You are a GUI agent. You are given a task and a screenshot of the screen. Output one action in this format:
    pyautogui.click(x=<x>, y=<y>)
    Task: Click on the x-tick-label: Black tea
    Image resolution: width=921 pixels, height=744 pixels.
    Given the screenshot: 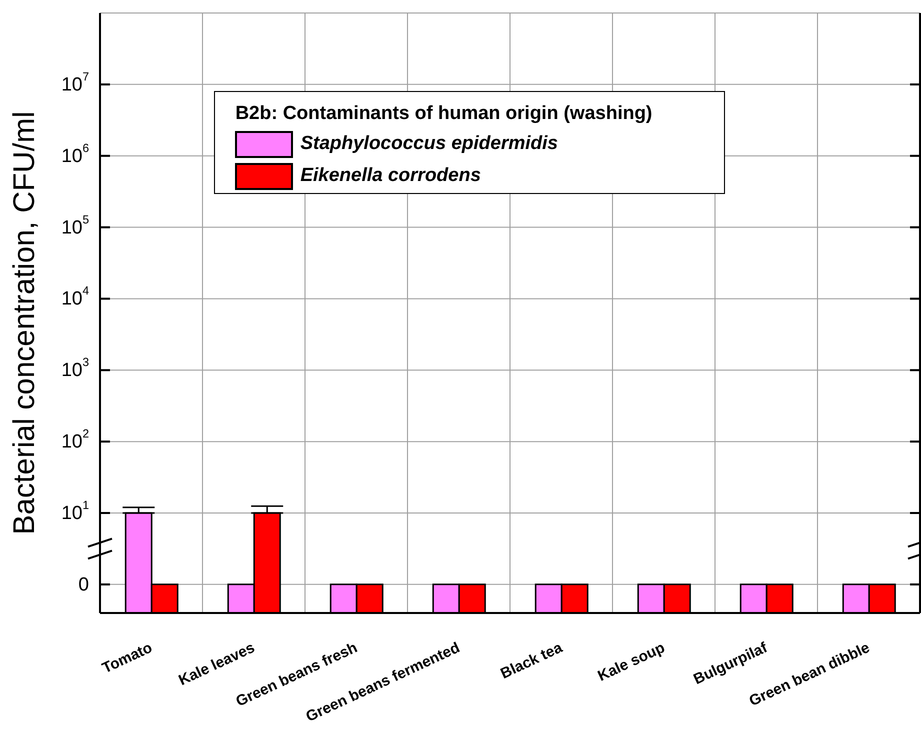 What is the action you would take?
    pyautogui.click(x=532, y=660)
    